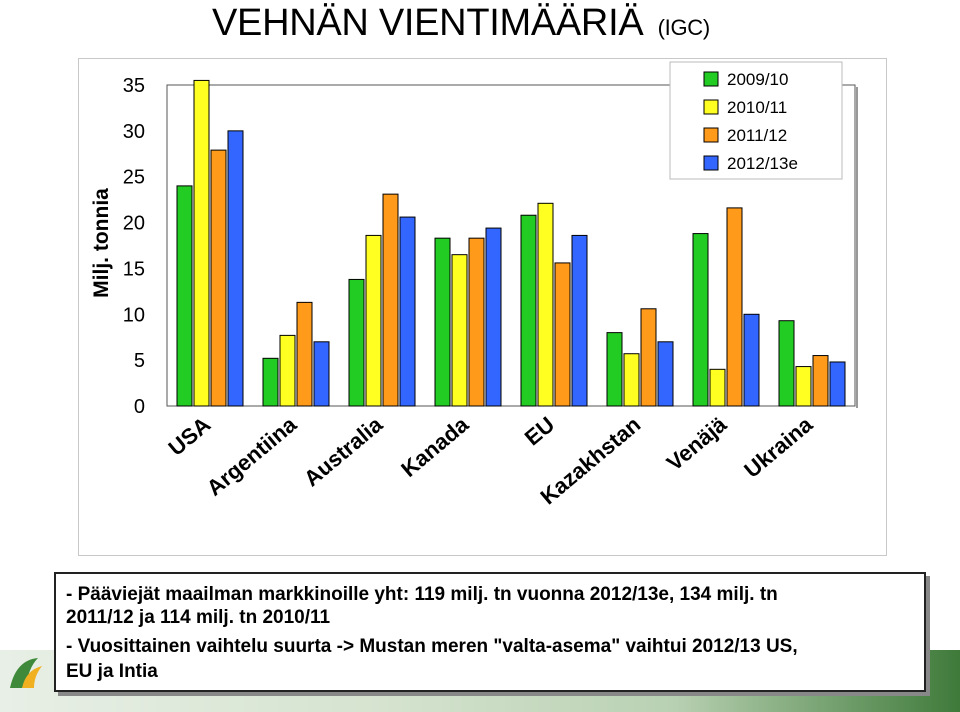  I want to click on y-tick-label: 30, so click(134, 132).